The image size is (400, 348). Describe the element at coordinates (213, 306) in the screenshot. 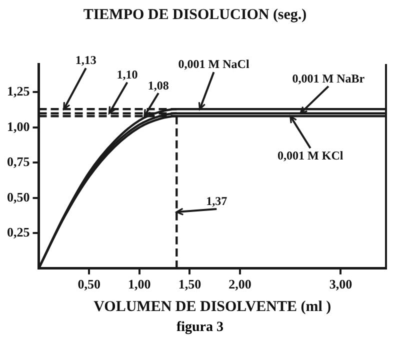

I see `x-axis-title: VOLUMEN DE DISOLVENTE (ml )` at that location.